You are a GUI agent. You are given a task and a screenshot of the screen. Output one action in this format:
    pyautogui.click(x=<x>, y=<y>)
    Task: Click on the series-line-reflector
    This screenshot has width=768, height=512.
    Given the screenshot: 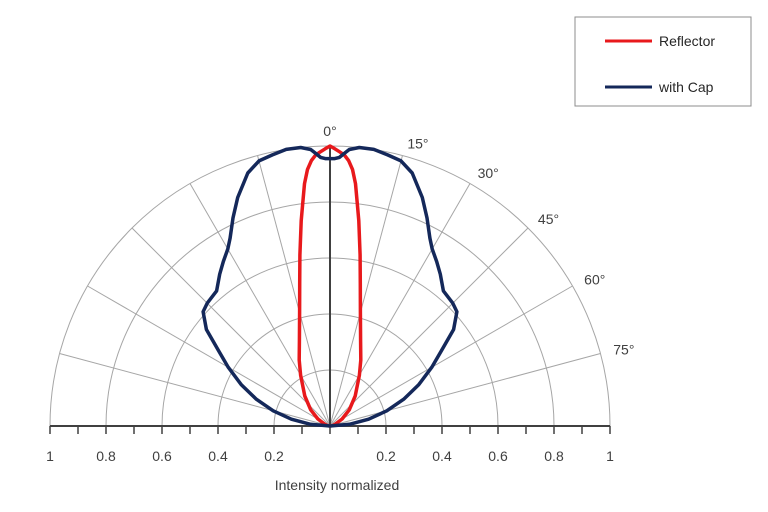 What is the action you would take?
    pyautogui.click(x=330, y=286)
    